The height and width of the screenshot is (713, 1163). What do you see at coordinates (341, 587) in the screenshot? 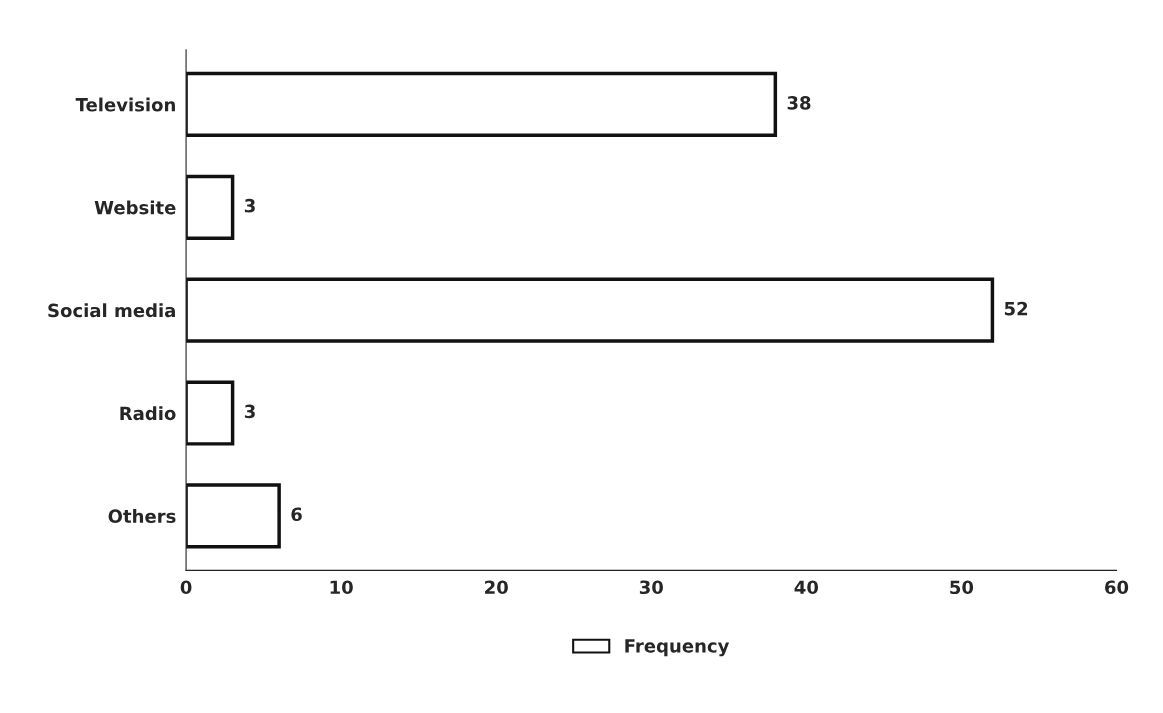
I see `x-tick-label: 10` at bounding box center [341, 587].